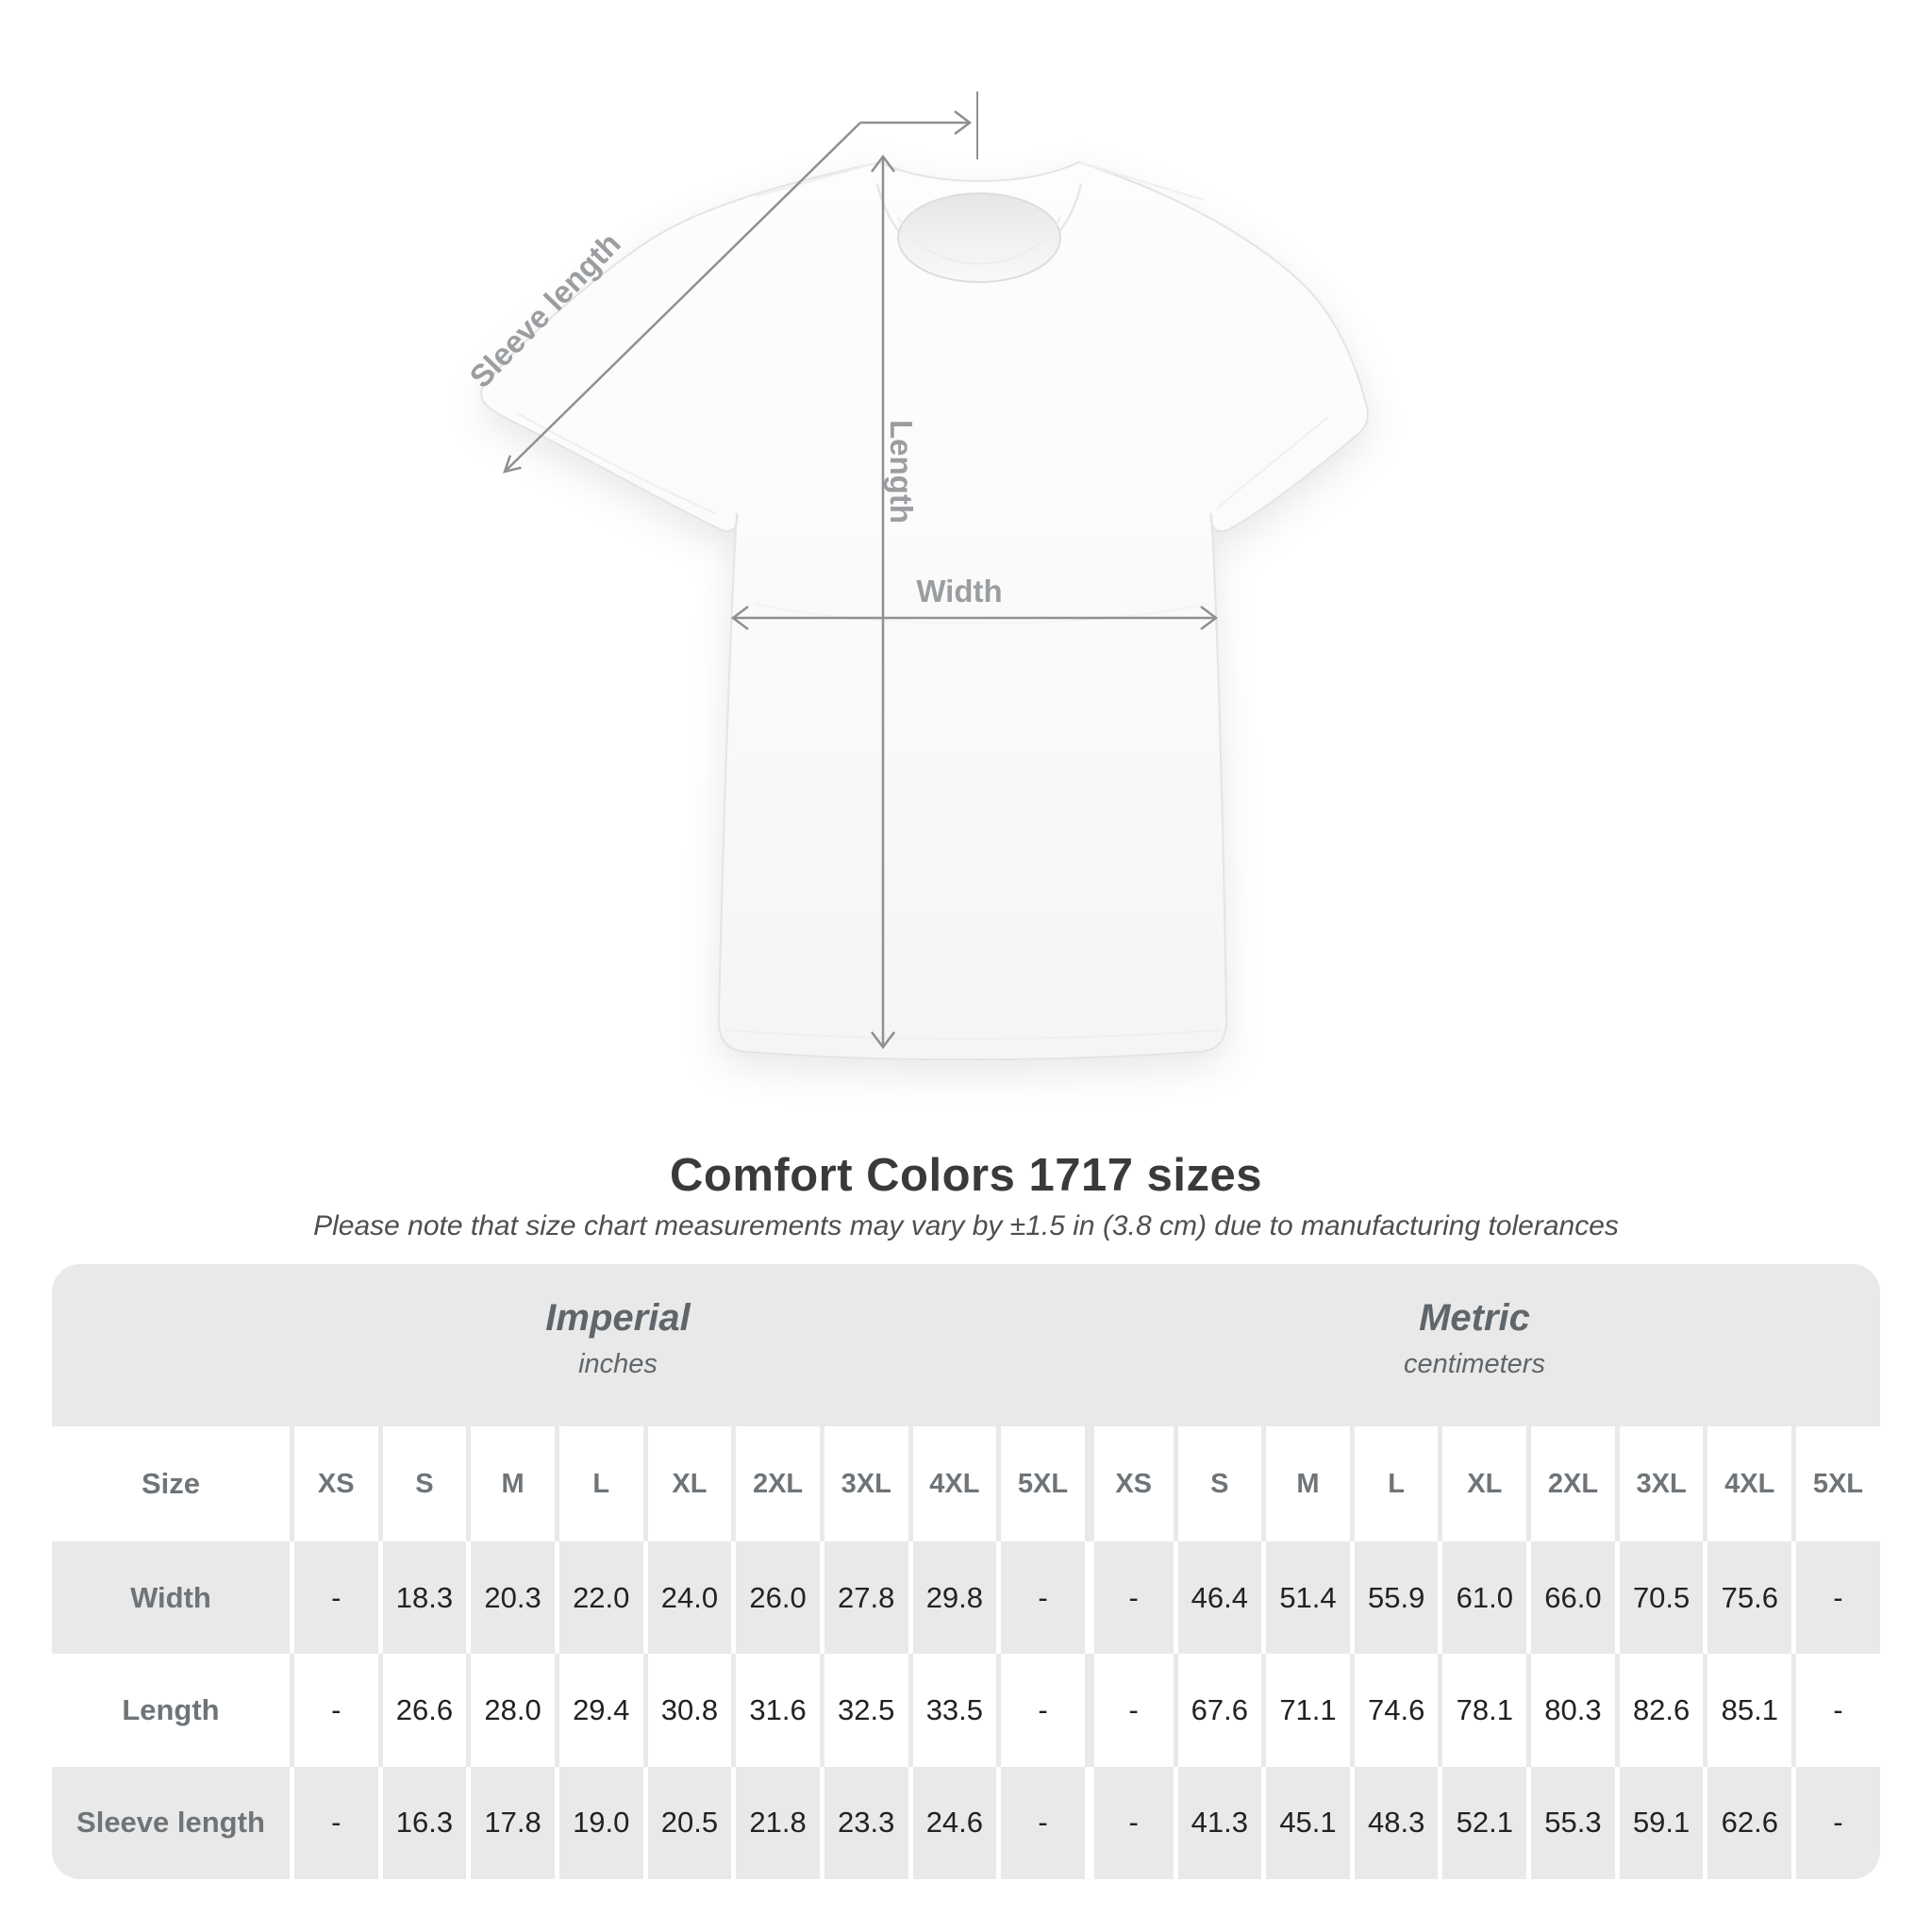  I want to click on measurement-value: 29.4, so click(599, 1711).